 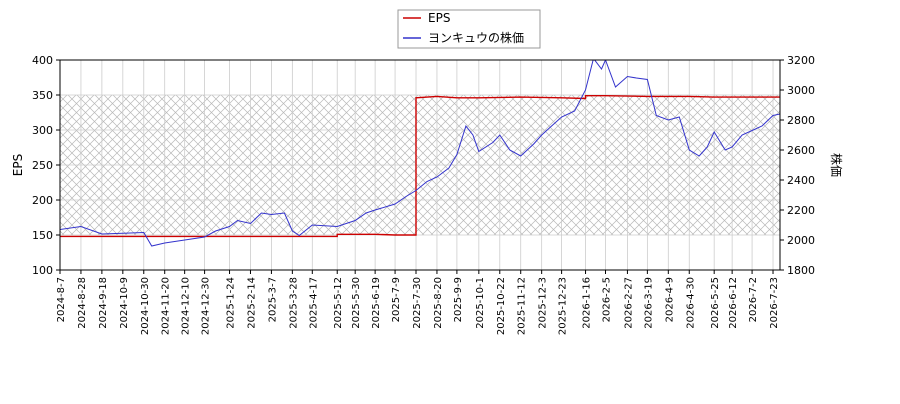 I want to click on x-tick-label: 2026-4-9, so click(x=669, y=299).